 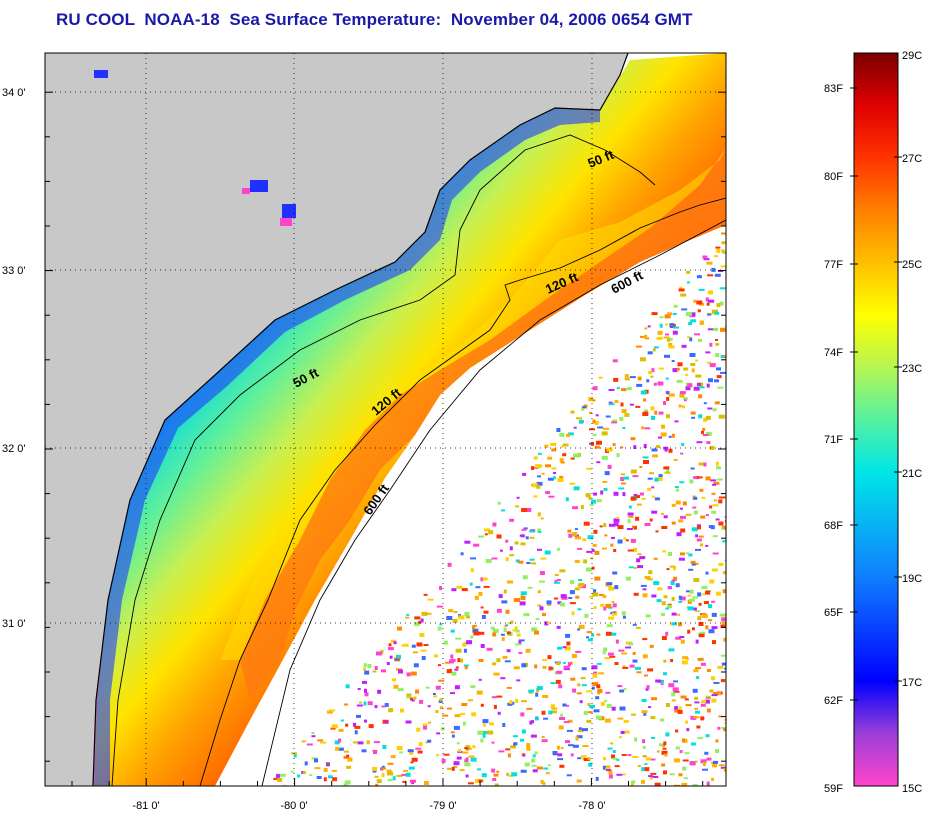 I want to click on colorbar-f-62: 62F, so click(x=833, y=701).